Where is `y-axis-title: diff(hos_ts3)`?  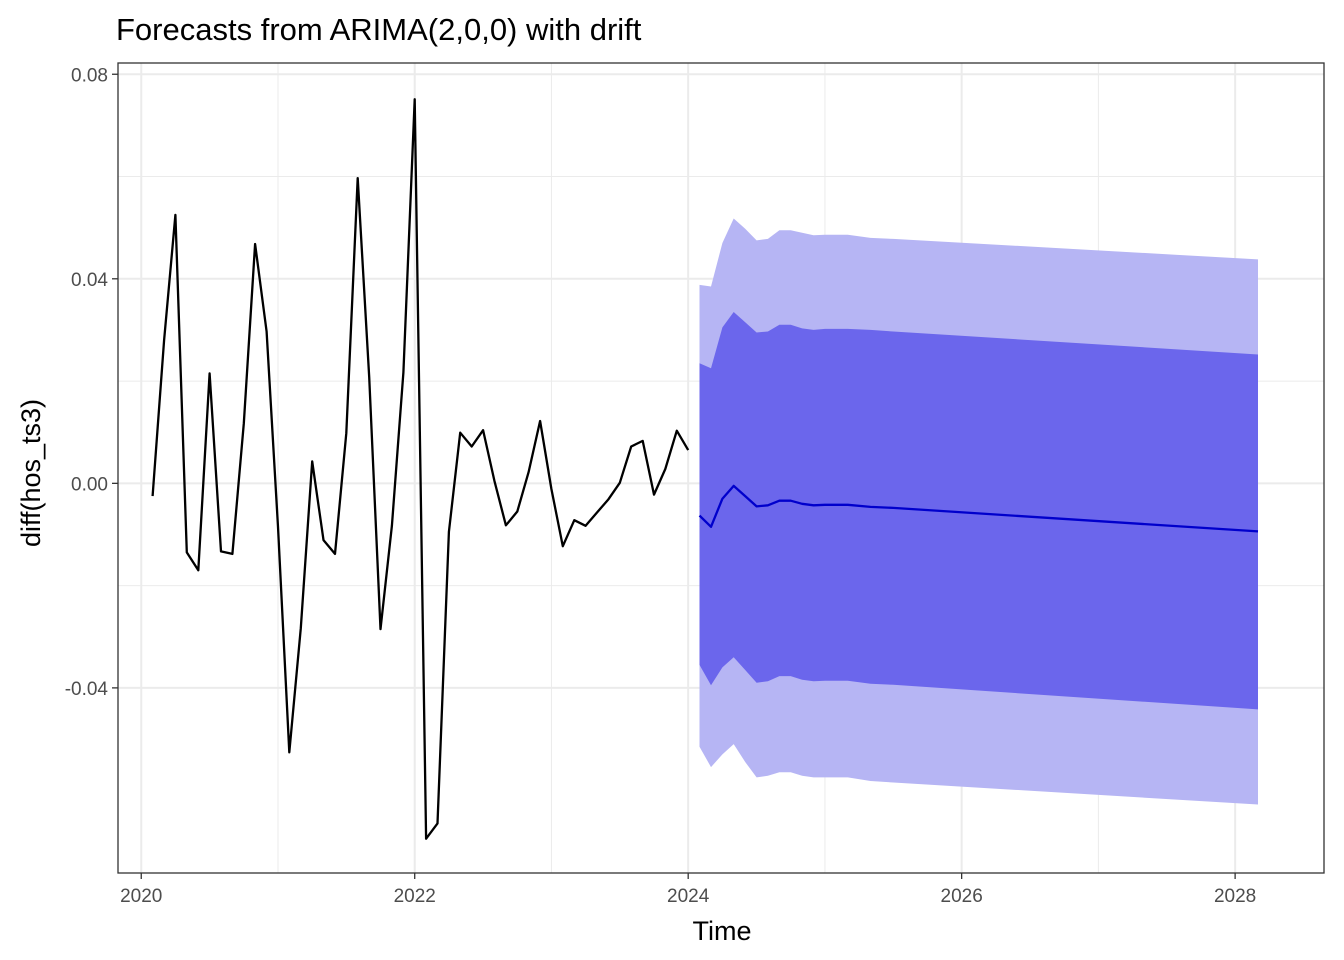
y-axis-title: diff(hos_ts3) is located at coordinates (31, 473).